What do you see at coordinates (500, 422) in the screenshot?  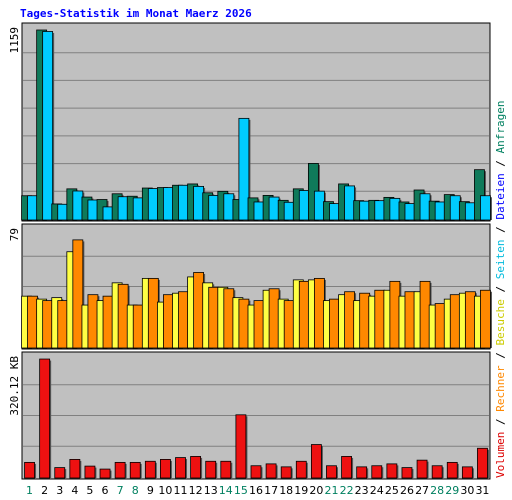 I see `legend-segment-1: /` at bounding box center [500, 422].